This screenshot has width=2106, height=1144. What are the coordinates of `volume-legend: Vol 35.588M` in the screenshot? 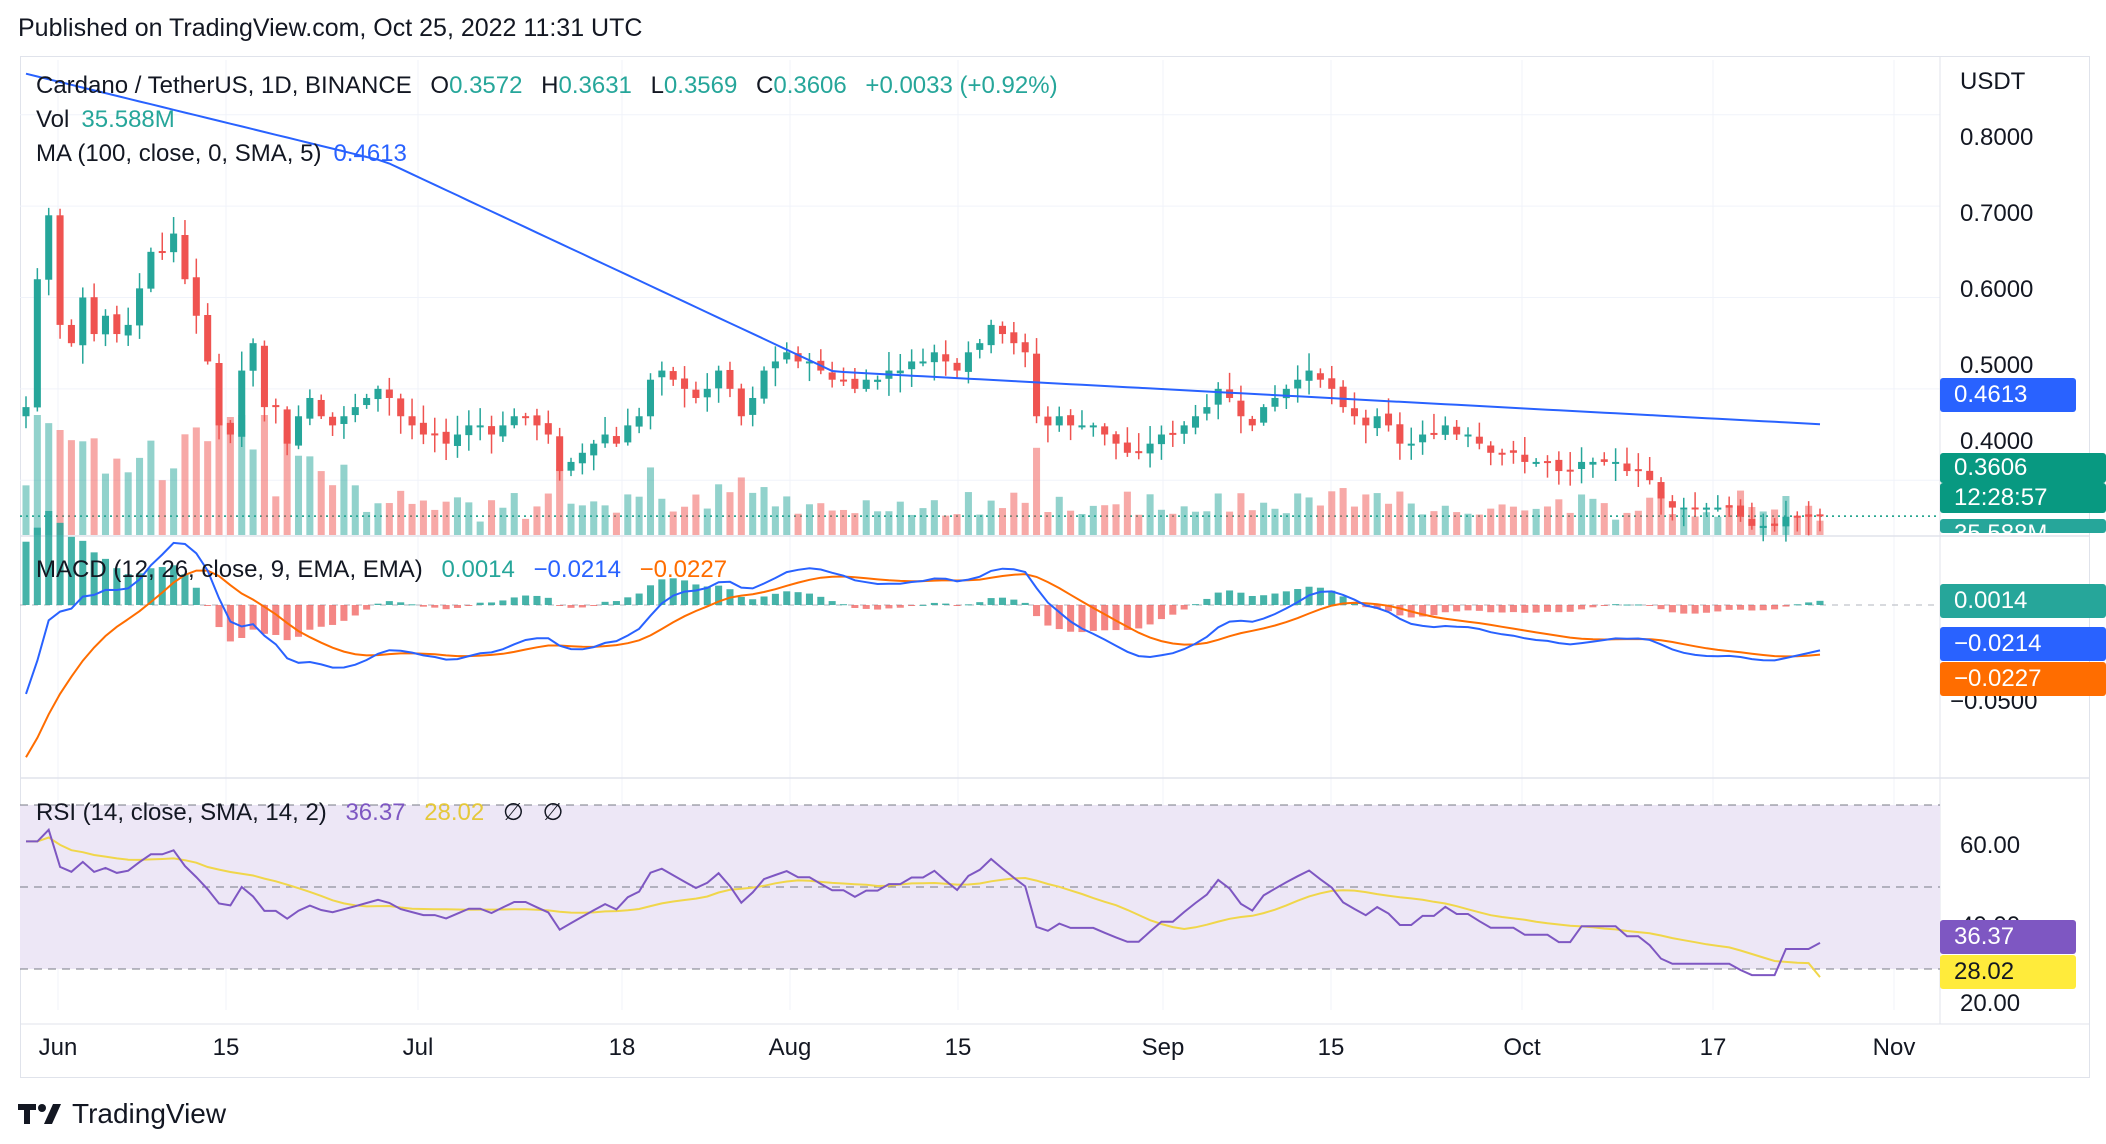 It's located at (111, 120).